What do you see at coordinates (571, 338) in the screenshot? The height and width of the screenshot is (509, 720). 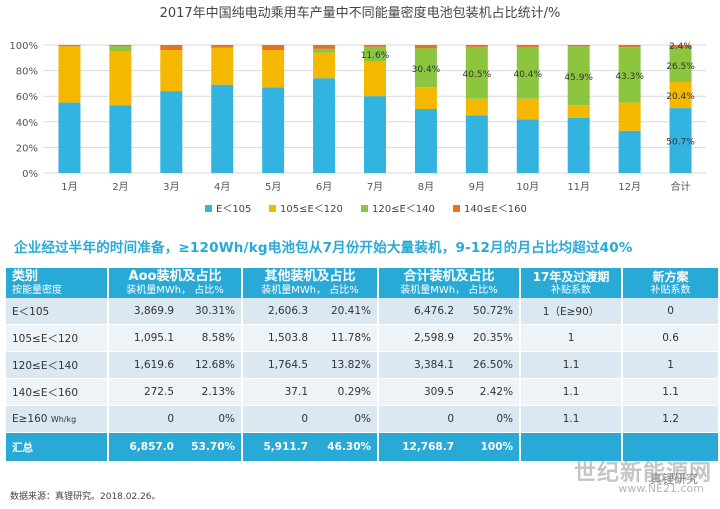 I see `cell-coef17: 1` at bounding box center [571, 338].